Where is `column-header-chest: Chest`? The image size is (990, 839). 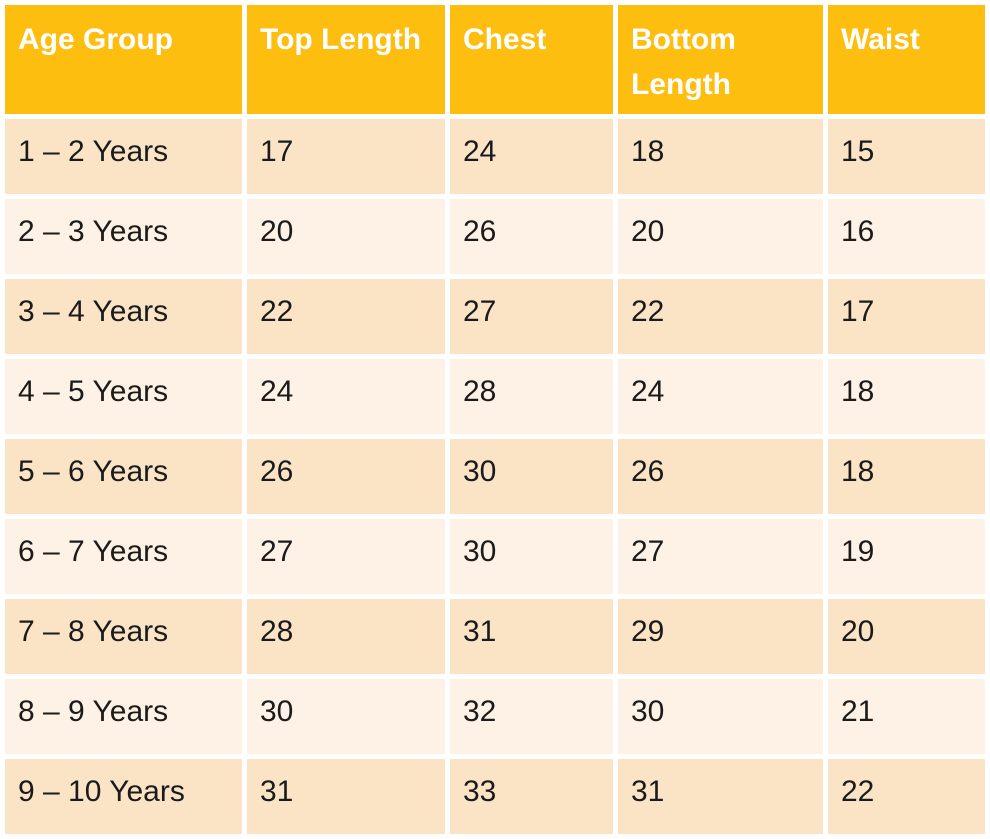
column-header-chest: Chest is located at coordinates (531, 59).